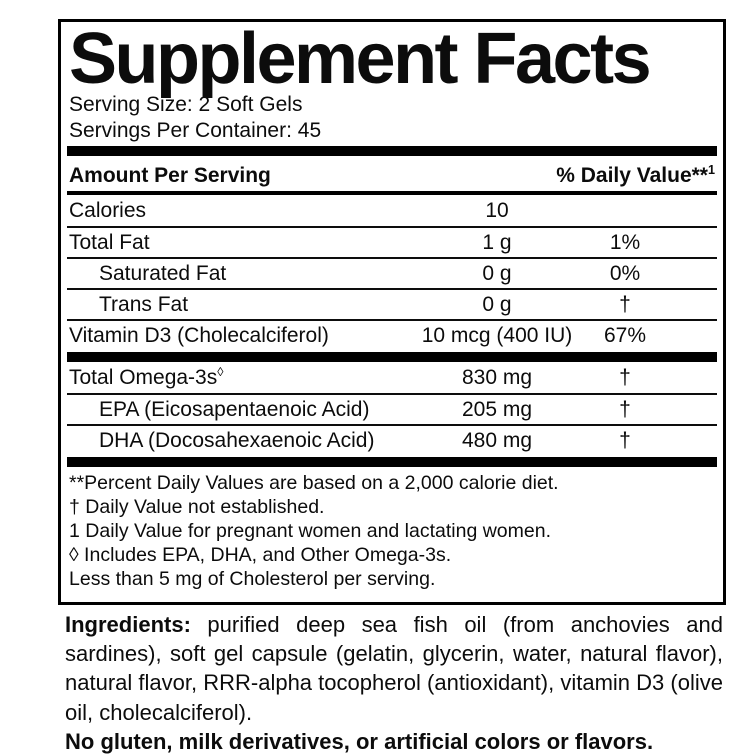  I want to click on thick-rule-bottom, so click(392, 462).